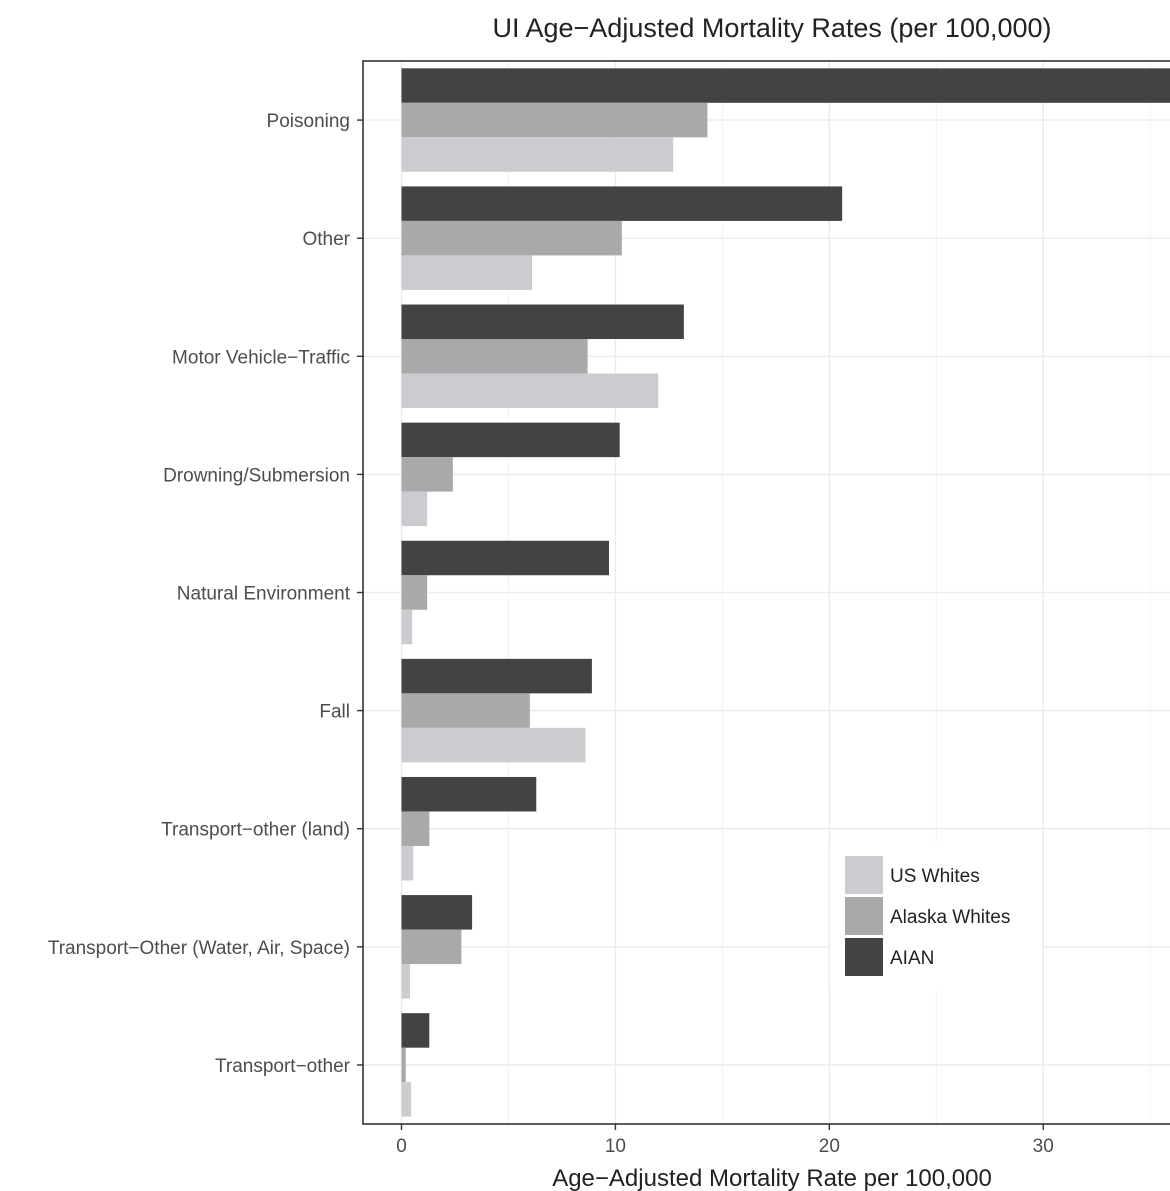 The width and height of the screenshot is (1170, 1191). I want to click on y-tick-label: Fall, so click(334, 712).